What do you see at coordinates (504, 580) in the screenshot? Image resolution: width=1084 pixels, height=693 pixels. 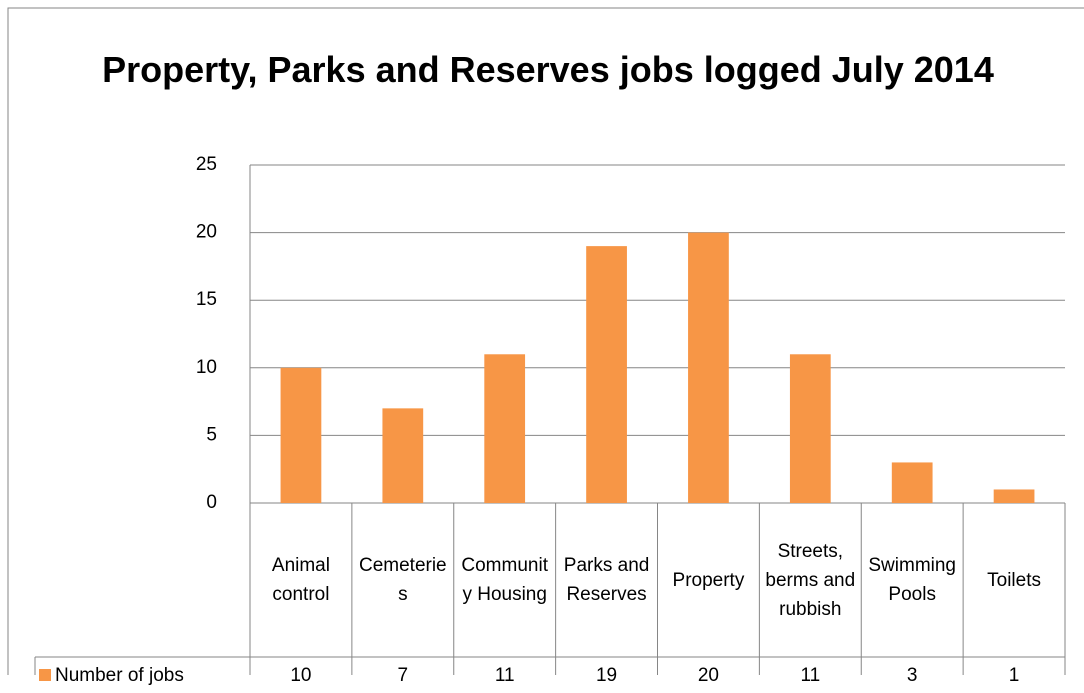 I see `category-label: Community Housing` at bounding box center [504, 580].